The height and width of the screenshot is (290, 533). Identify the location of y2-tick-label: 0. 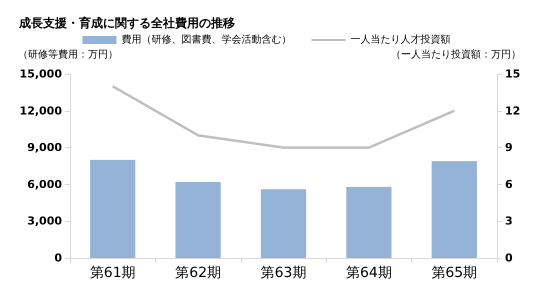
(509, 258).